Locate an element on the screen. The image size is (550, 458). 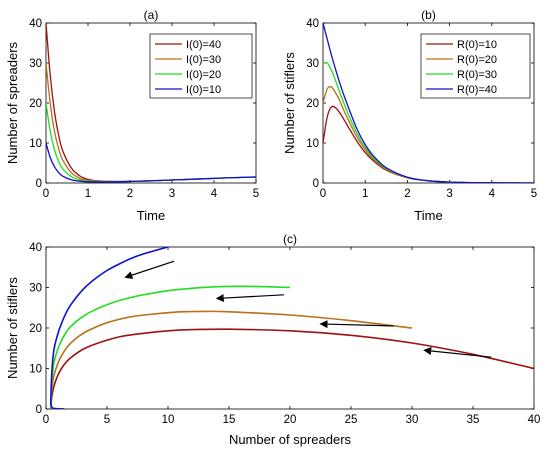
y-axis-label: Number of spreaders is located at coordinates (12, 102).